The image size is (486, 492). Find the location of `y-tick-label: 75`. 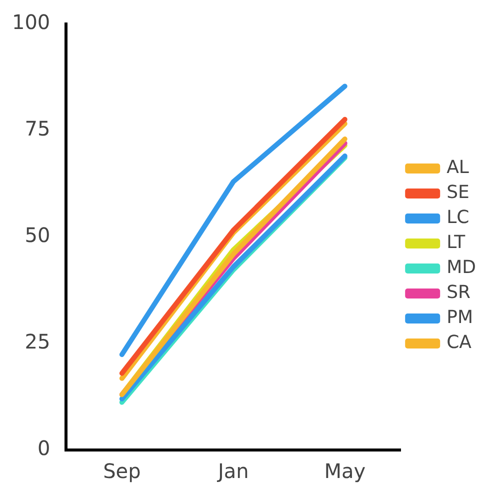

y-tick-label: 75 is located at coordinates (37, 128).